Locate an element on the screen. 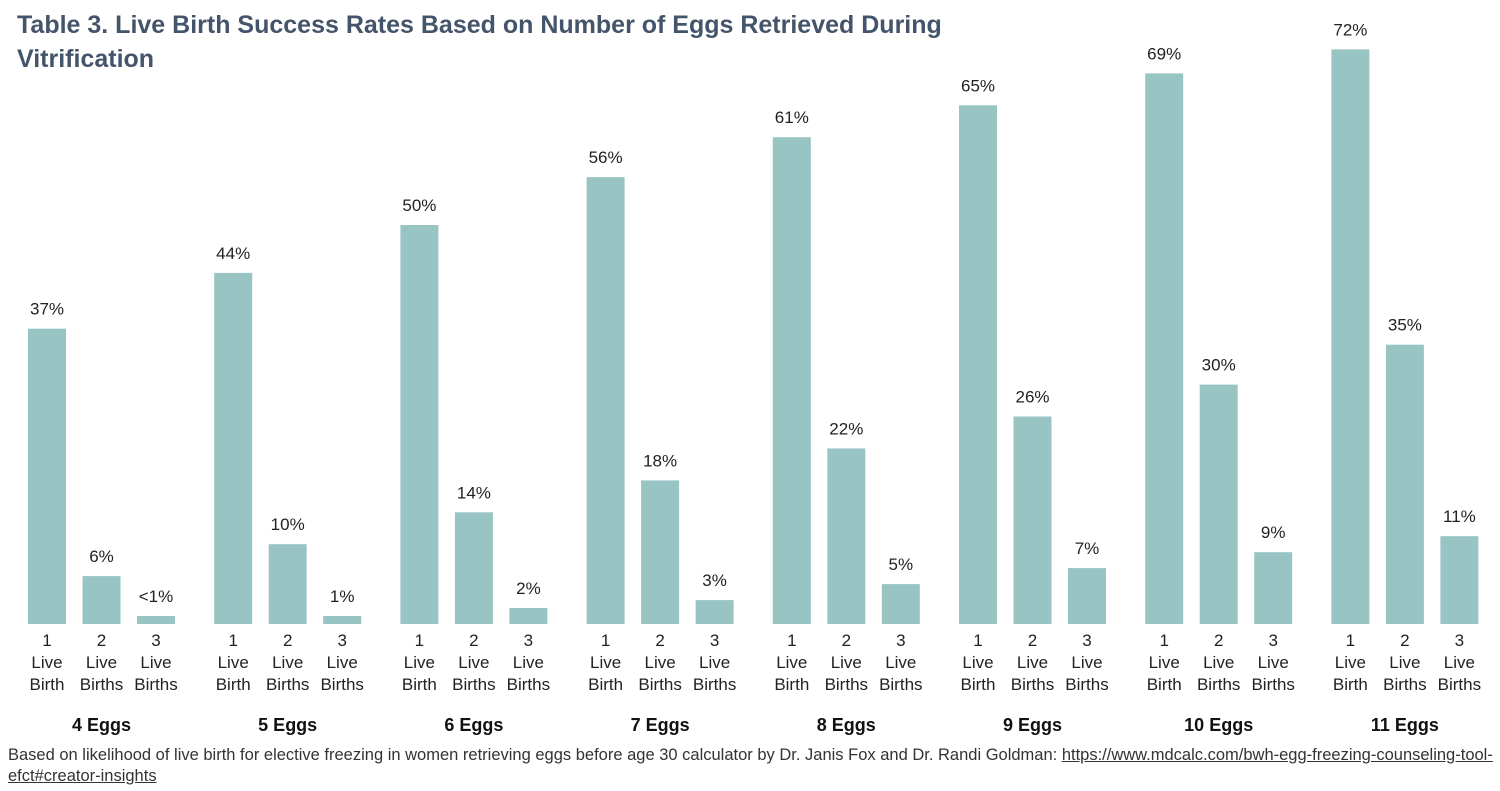 Image resolution: width=1500 pixels, height=791 pixels. bar-value-label: 6% is located at coordinates (101, 556).